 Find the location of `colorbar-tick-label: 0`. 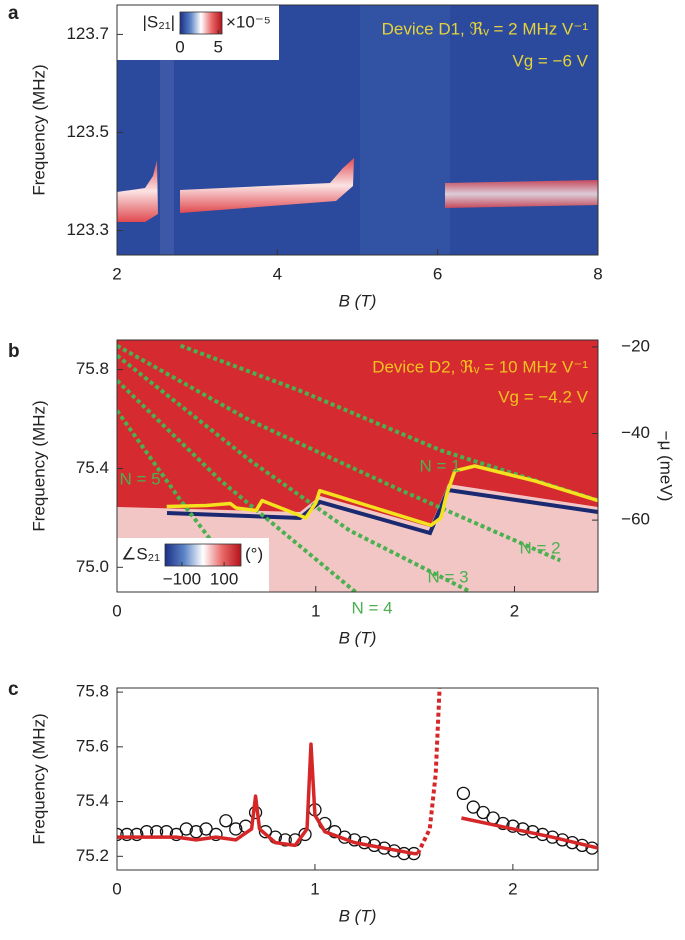

colorbar-tick-label: 0 is located at coordinates (179, 46).